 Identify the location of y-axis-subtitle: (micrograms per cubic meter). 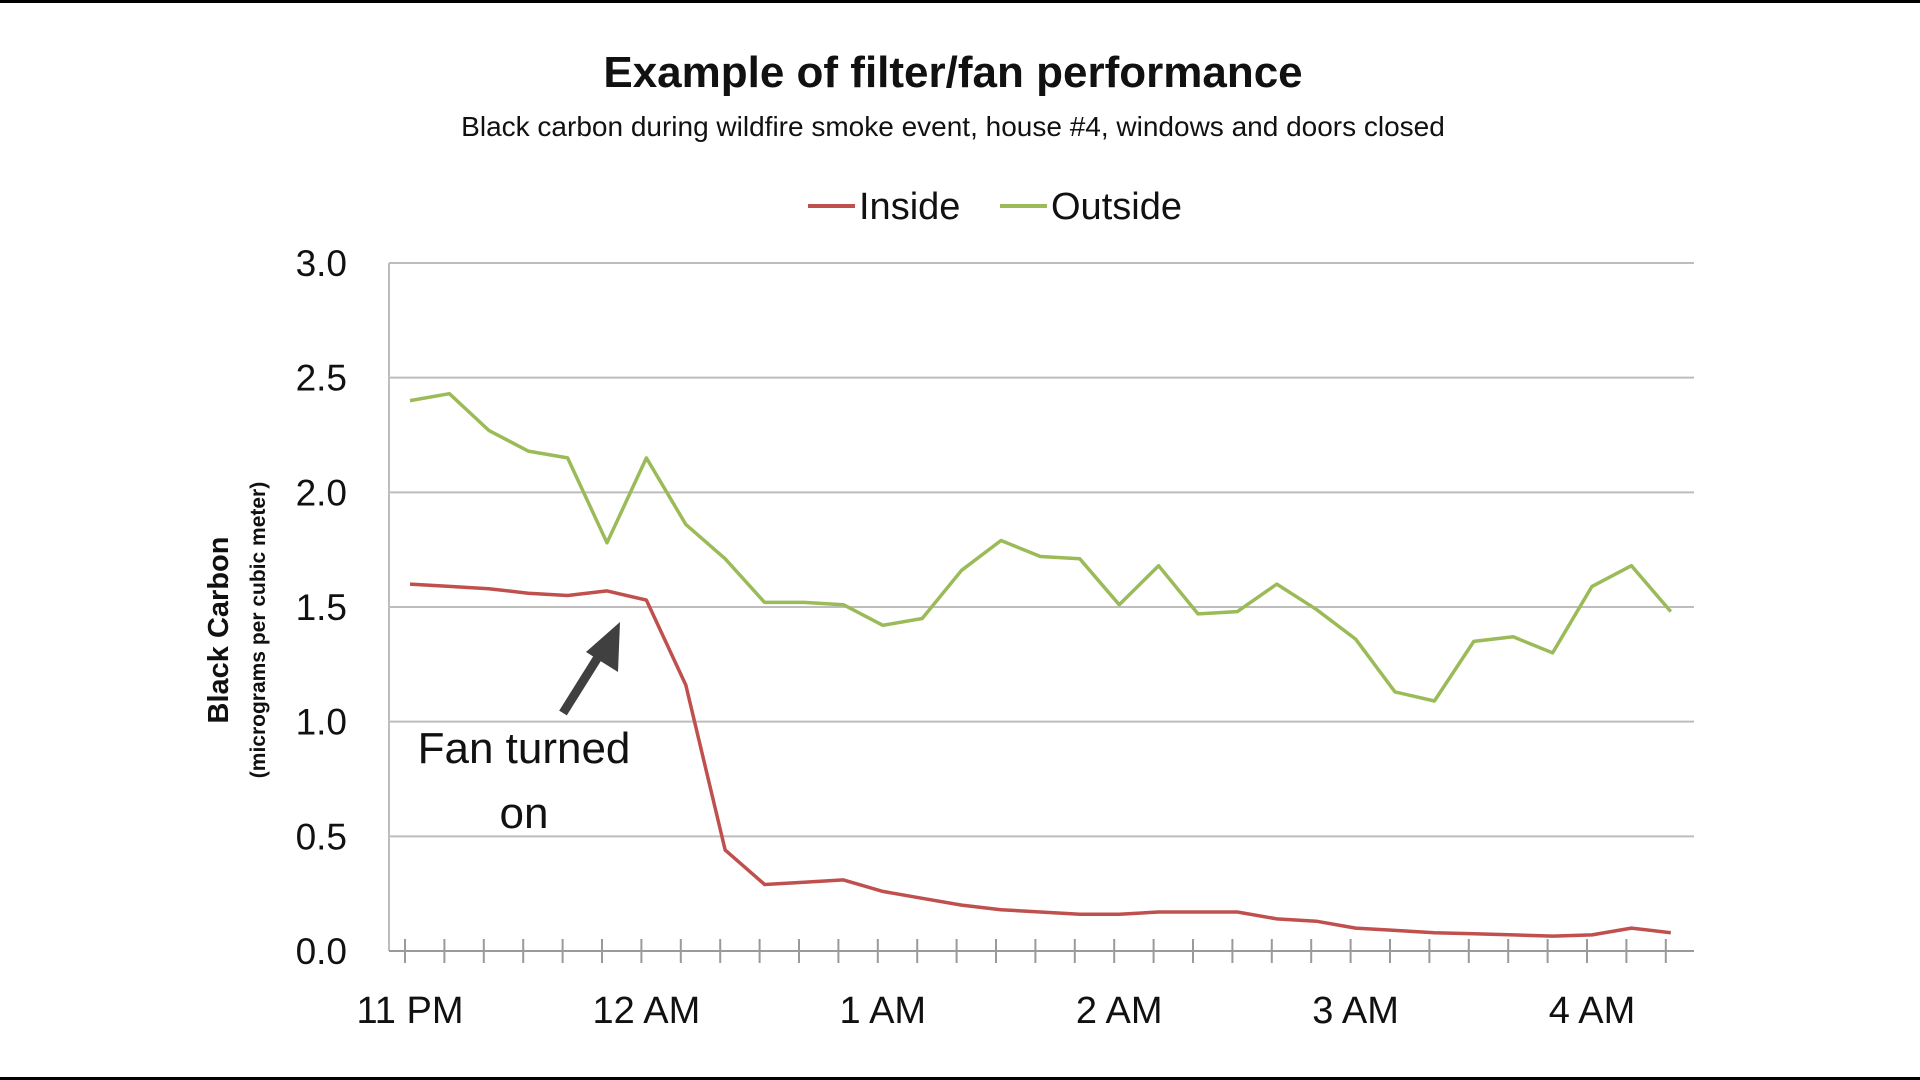
(258, 630).